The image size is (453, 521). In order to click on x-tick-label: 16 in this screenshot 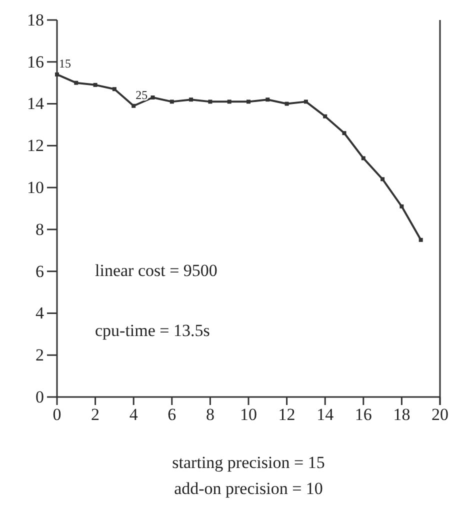, I will do `click(363, 414)`.